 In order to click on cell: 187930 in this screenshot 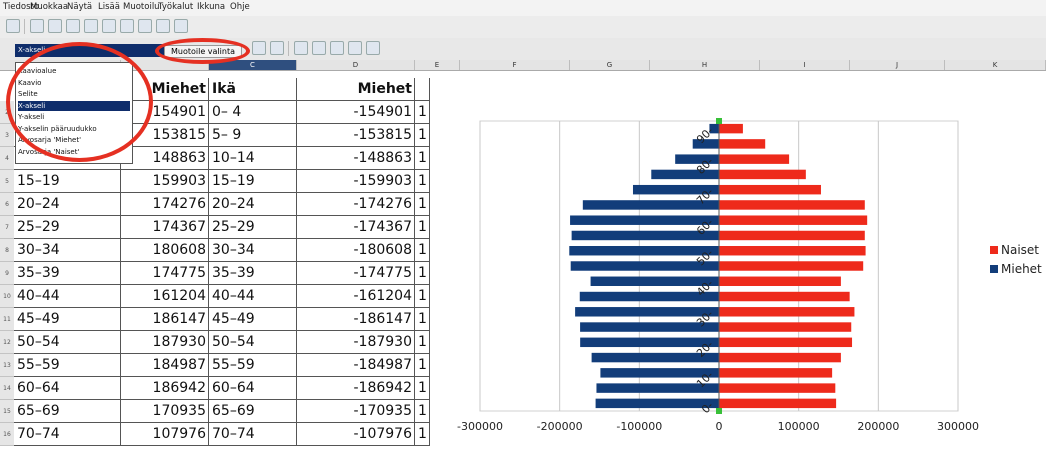, I will do `click(165, 342)`.